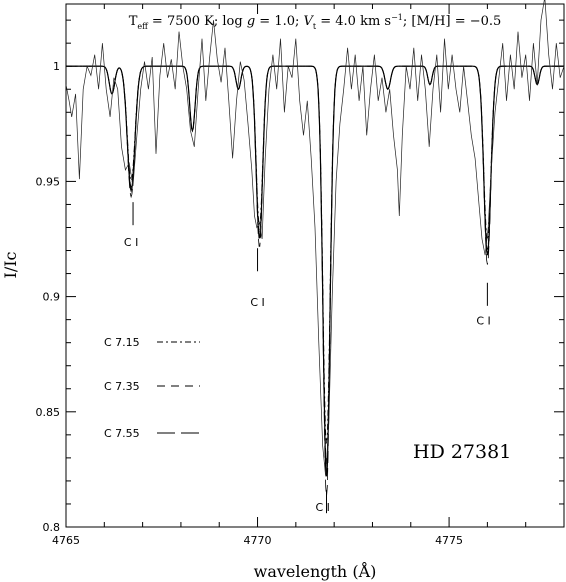 This screenshot has width=566, height=582. Describe the element at coordinates (353, 21) in the screenshot. I see `title-vt-val: = 4.0 km s` at that location.